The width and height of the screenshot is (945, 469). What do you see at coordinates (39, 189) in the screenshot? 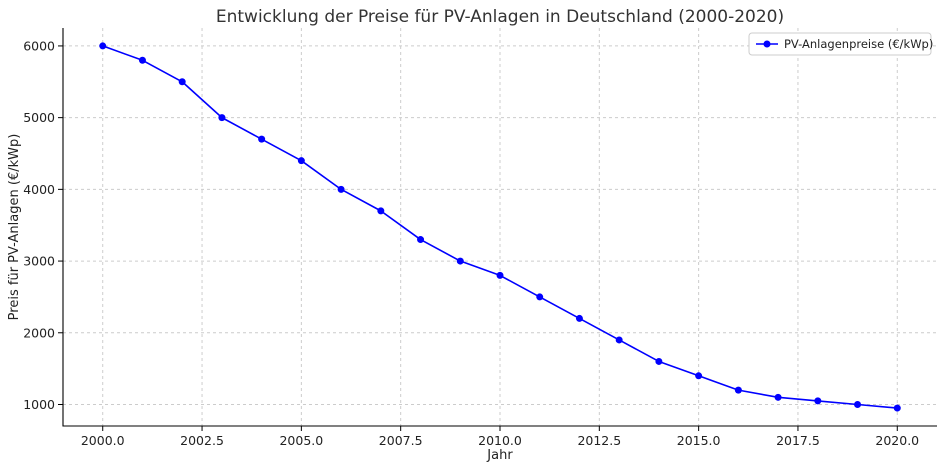
I see `y-tick-label: 4000` at bounding box center [39, 189].